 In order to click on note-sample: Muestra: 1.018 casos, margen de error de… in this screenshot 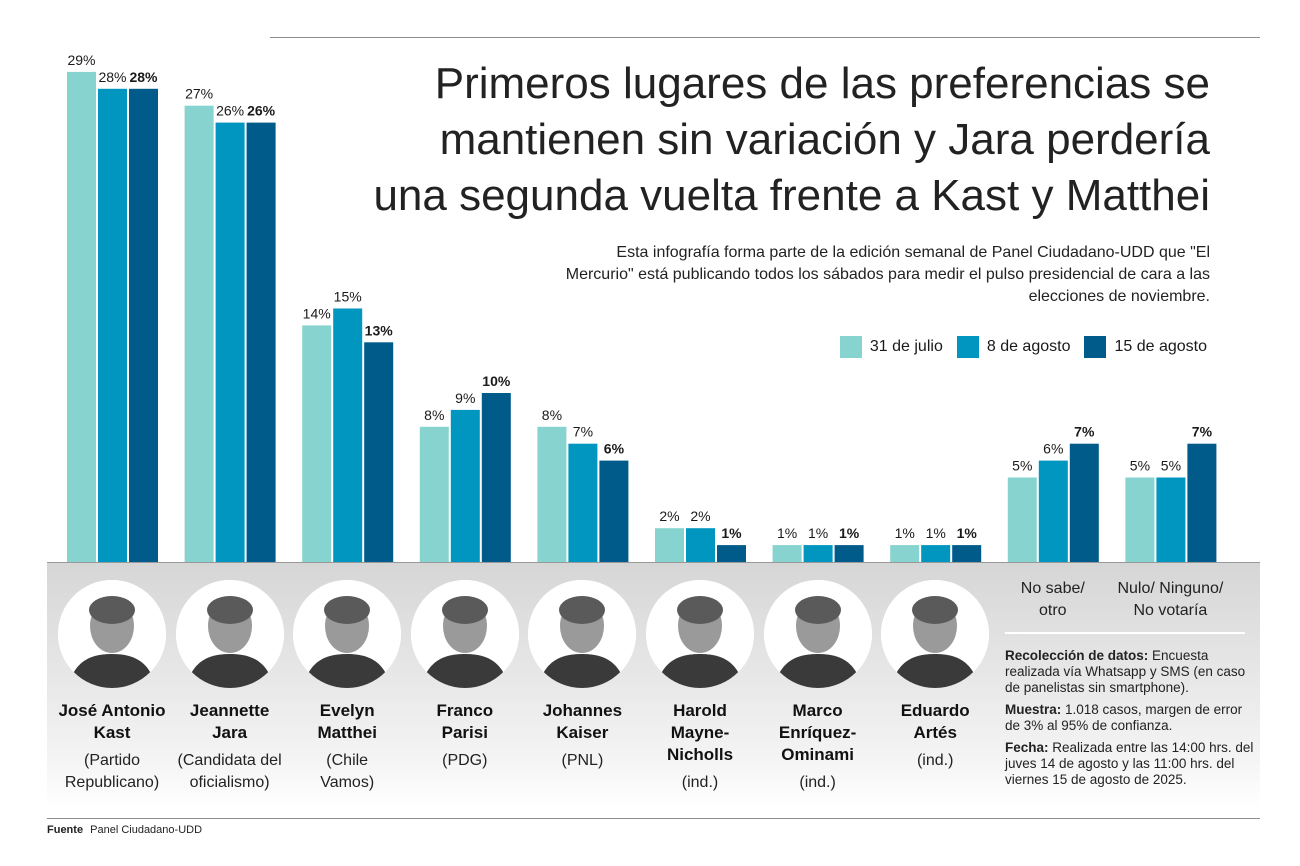, I will do `click(1124, 717)`.